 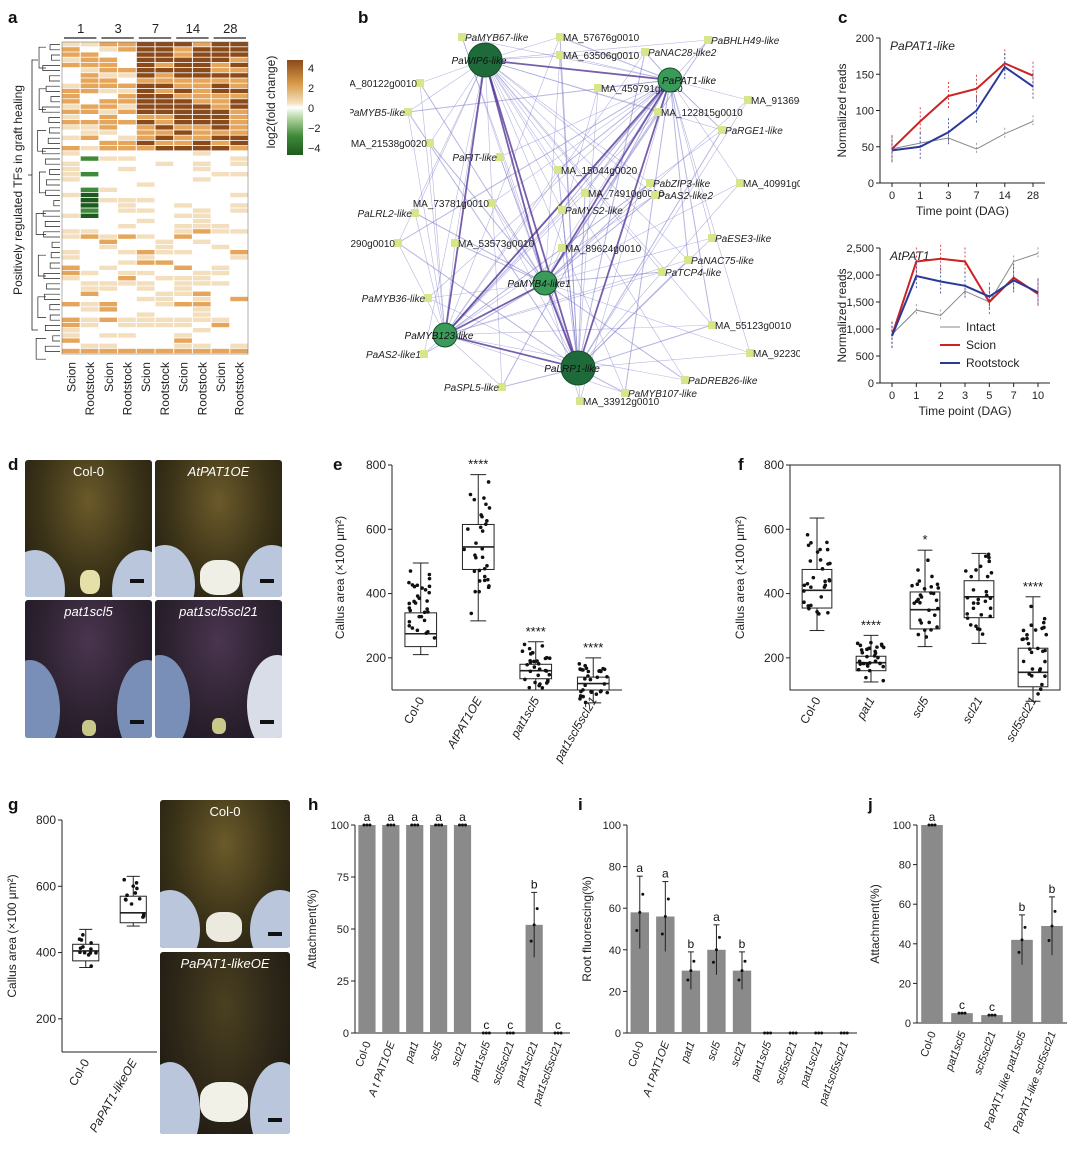 I want to click on significance-letter: b, so click(x=1052, y=889).